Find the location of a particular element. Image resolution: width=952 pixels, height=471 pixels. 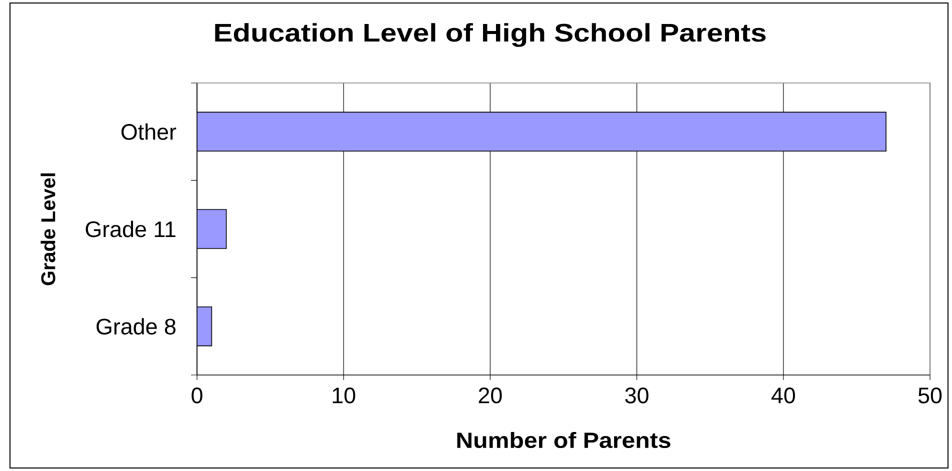

x-tick-label: 30 is located at coordinates (636, 396).